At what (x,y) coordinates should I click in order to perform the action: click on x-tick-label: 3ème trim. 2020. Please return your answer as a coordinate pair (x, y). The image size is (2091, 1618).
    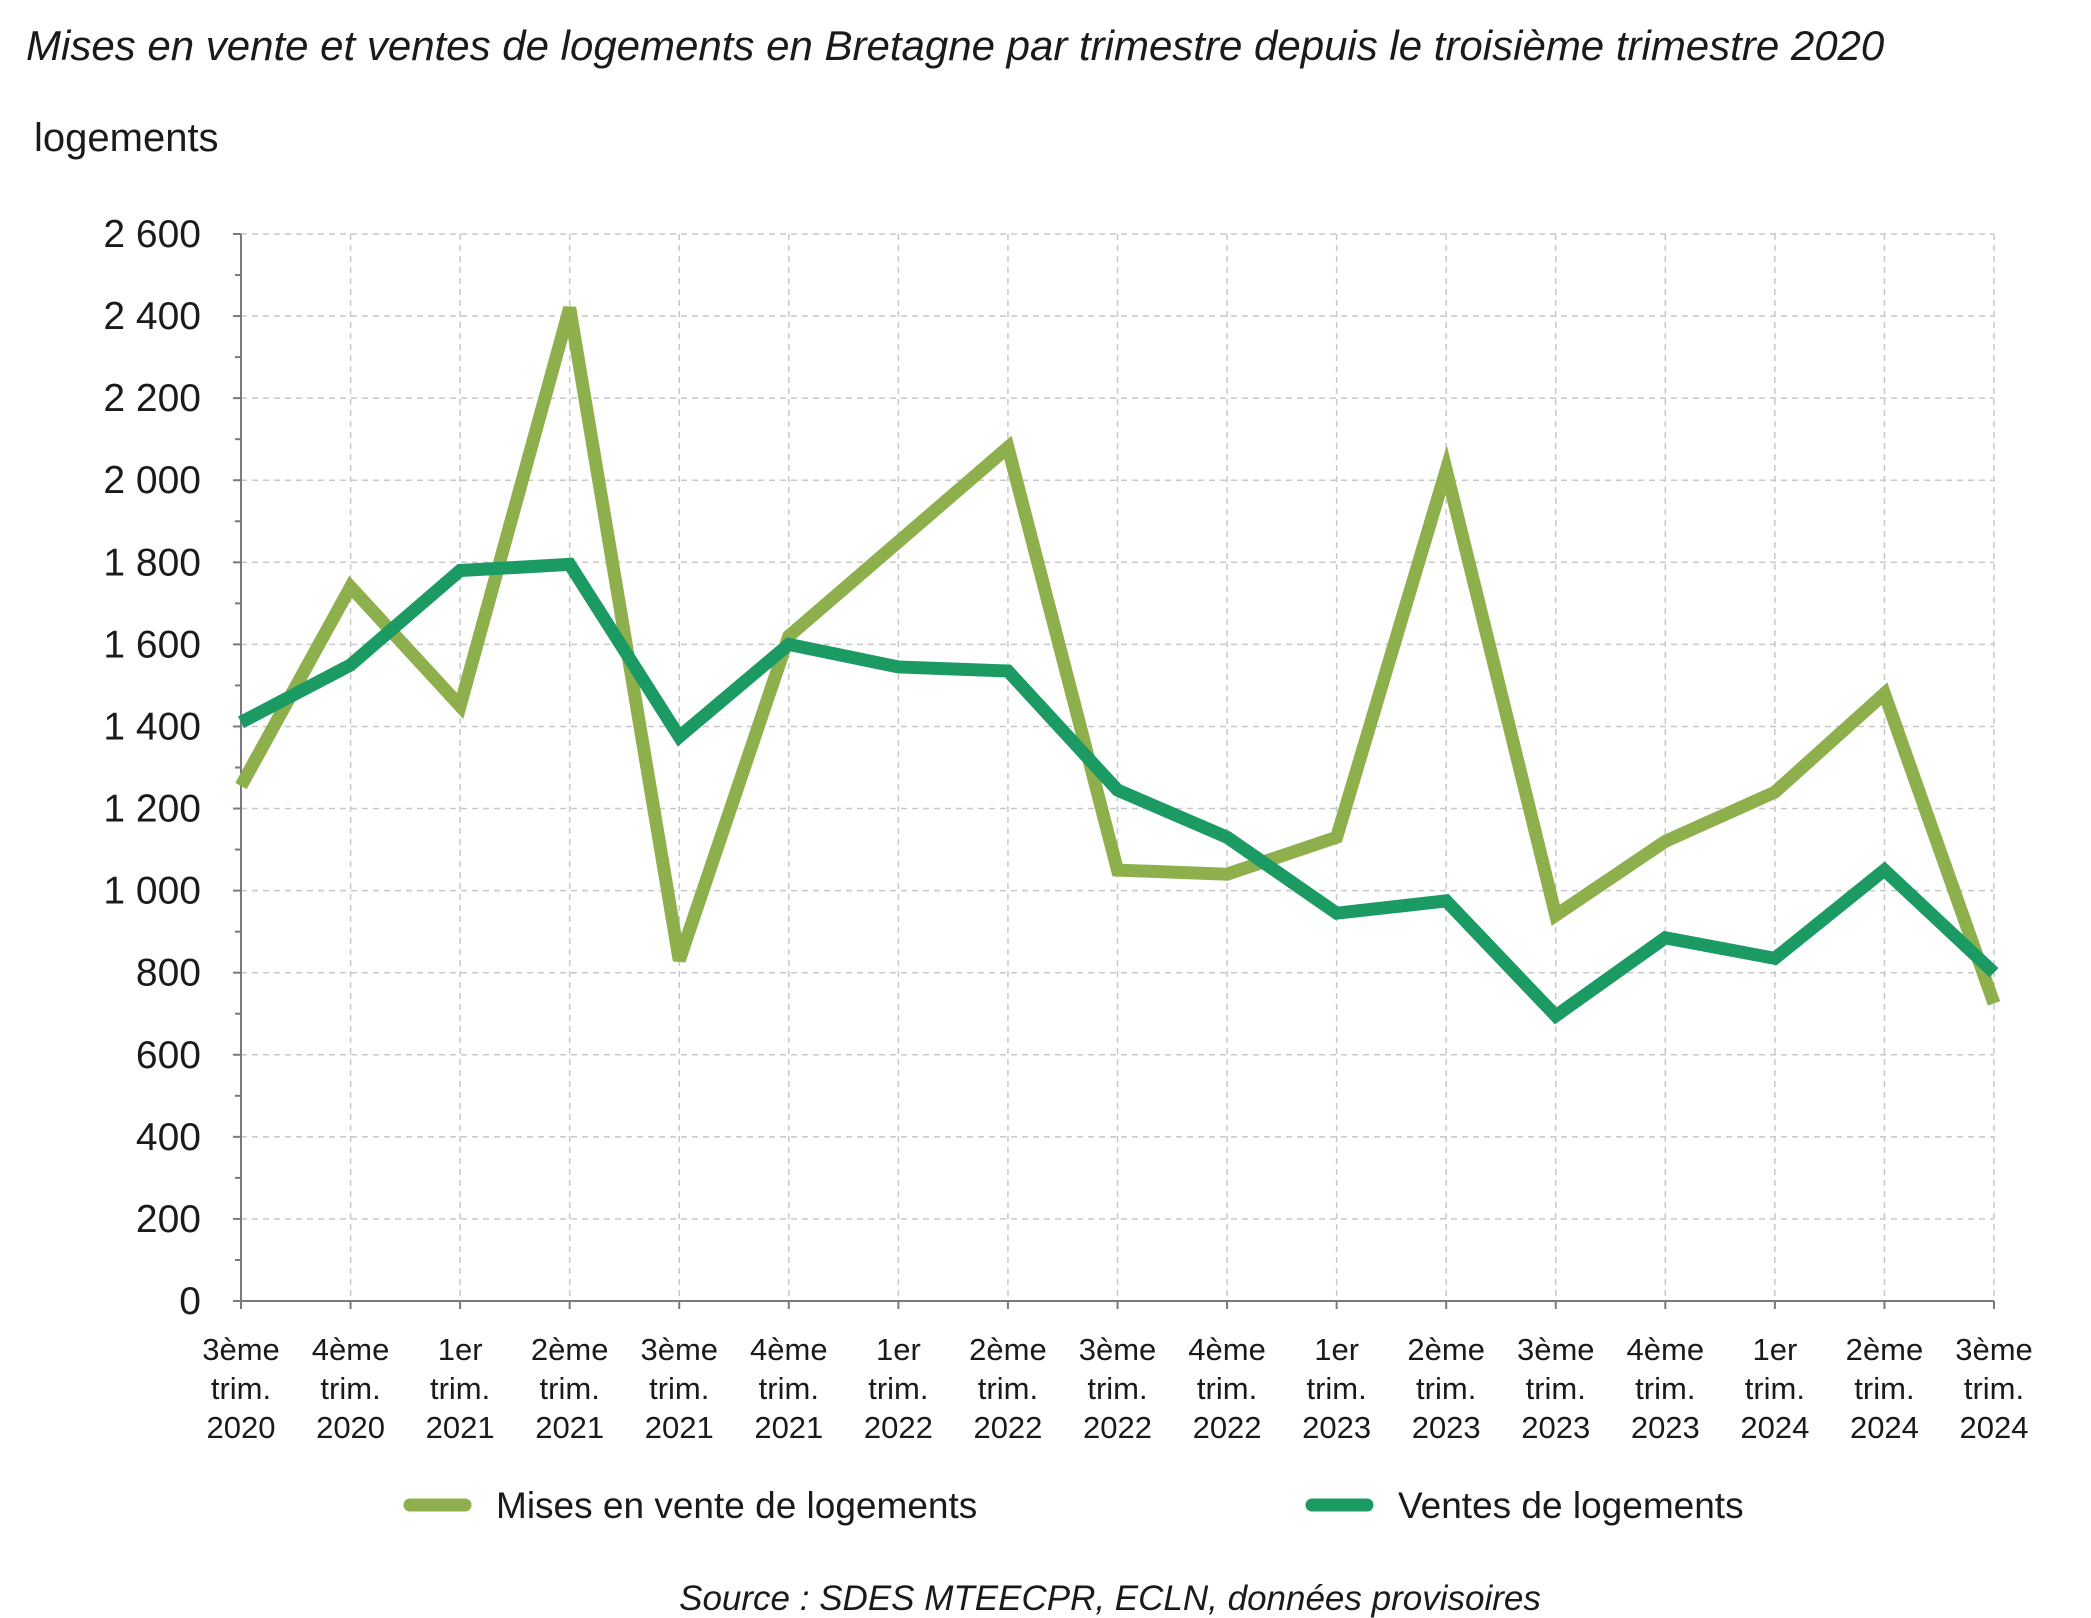
    Looking at the image, I should click on (241, 1388).